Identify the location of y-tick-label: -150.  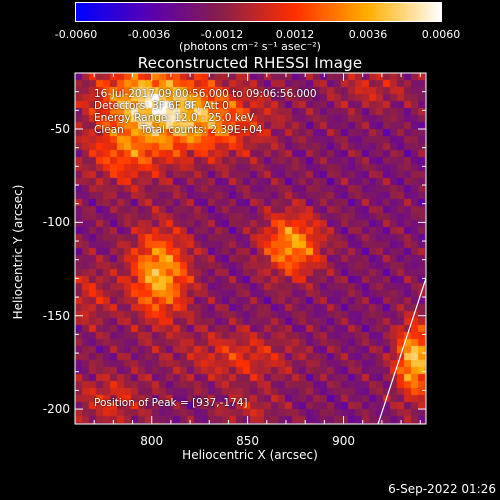
(56, 315).